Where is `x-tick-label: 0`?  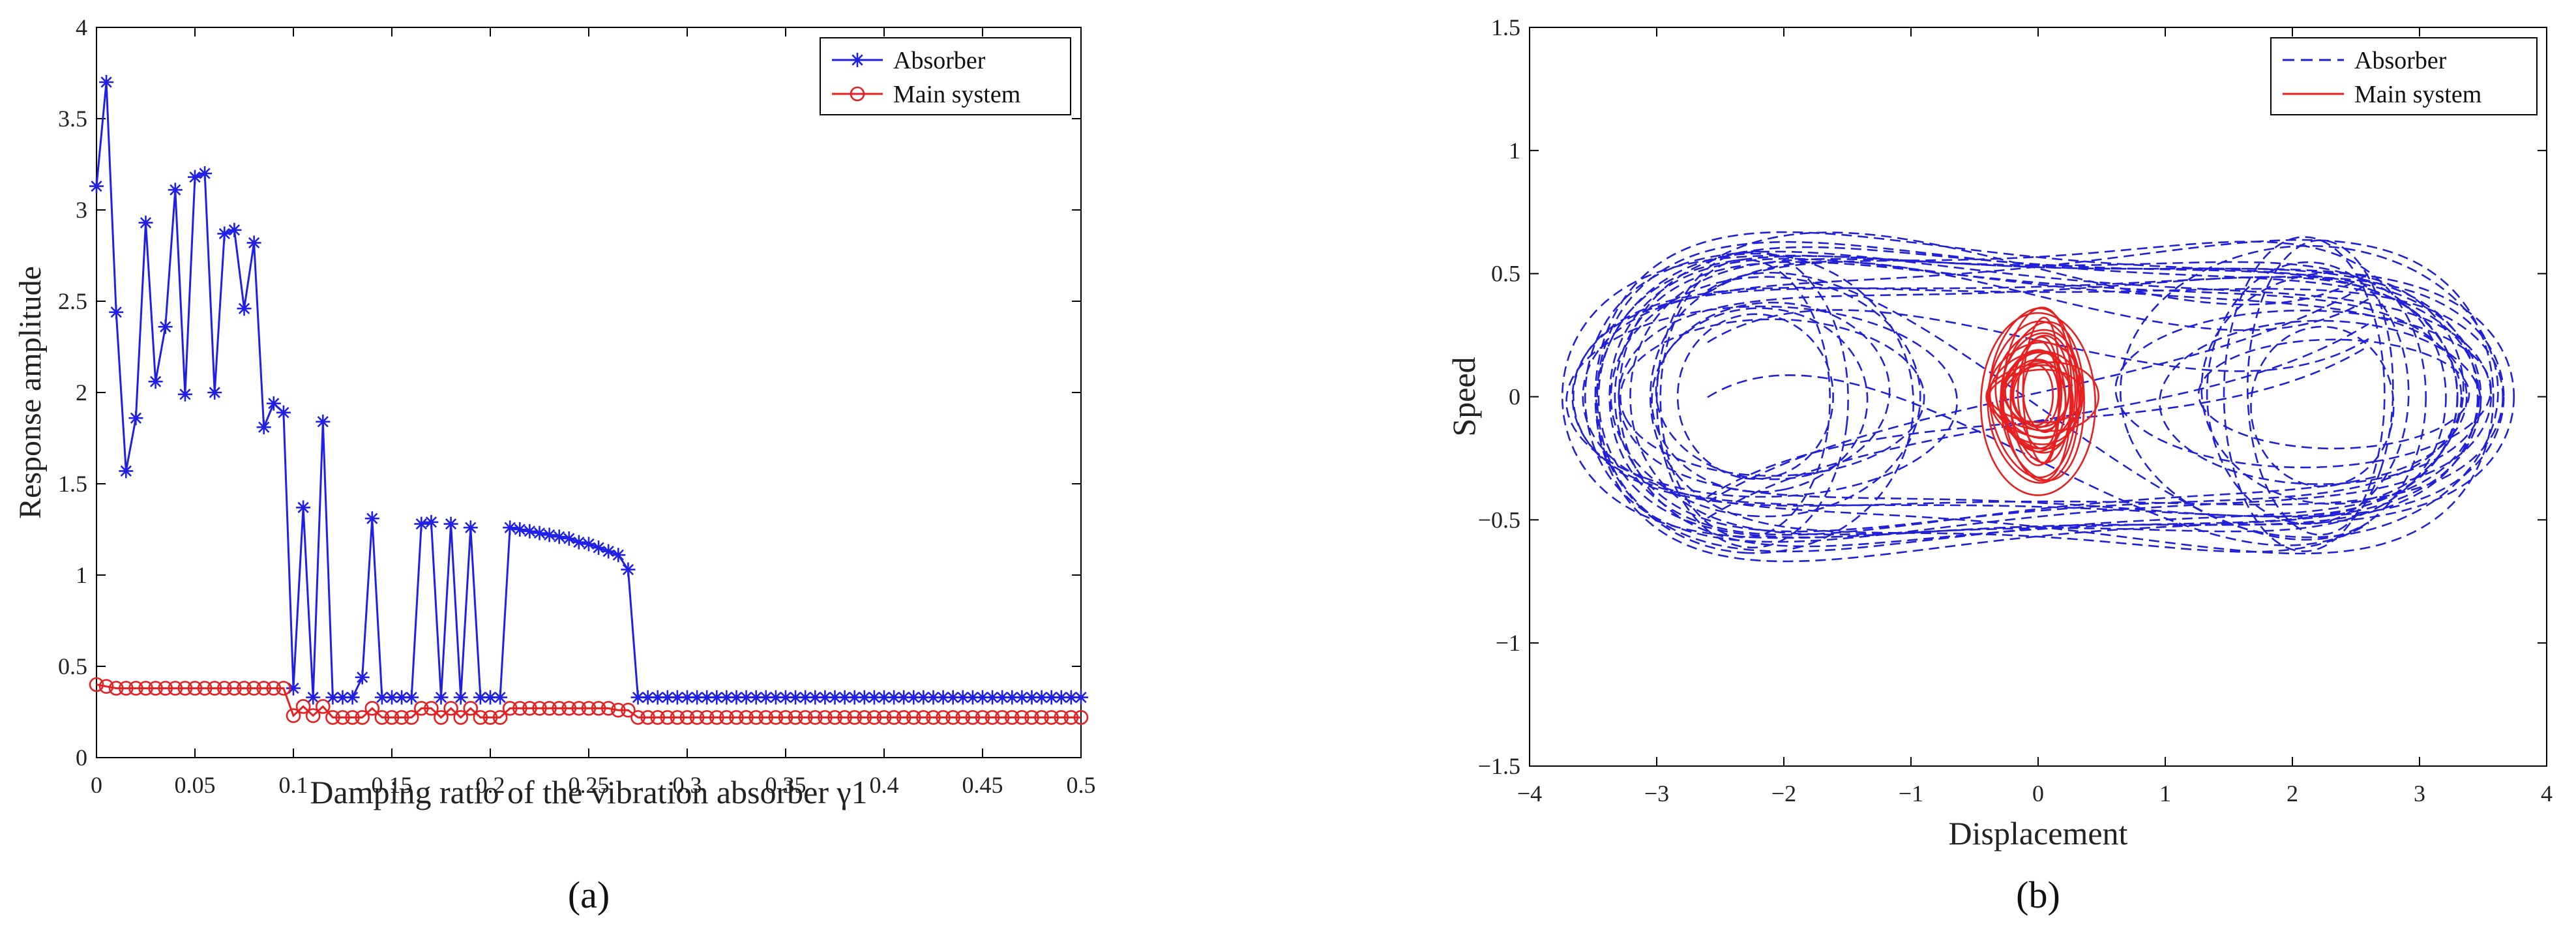
x-tick-label: 0 is located at coordinates (2038, 793).